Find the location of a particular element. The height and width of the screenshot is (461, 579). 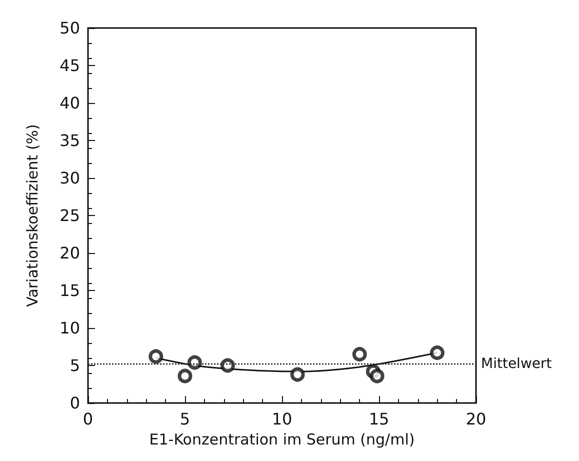

y-tick-label: 35 is located at coordinates (70, 140).